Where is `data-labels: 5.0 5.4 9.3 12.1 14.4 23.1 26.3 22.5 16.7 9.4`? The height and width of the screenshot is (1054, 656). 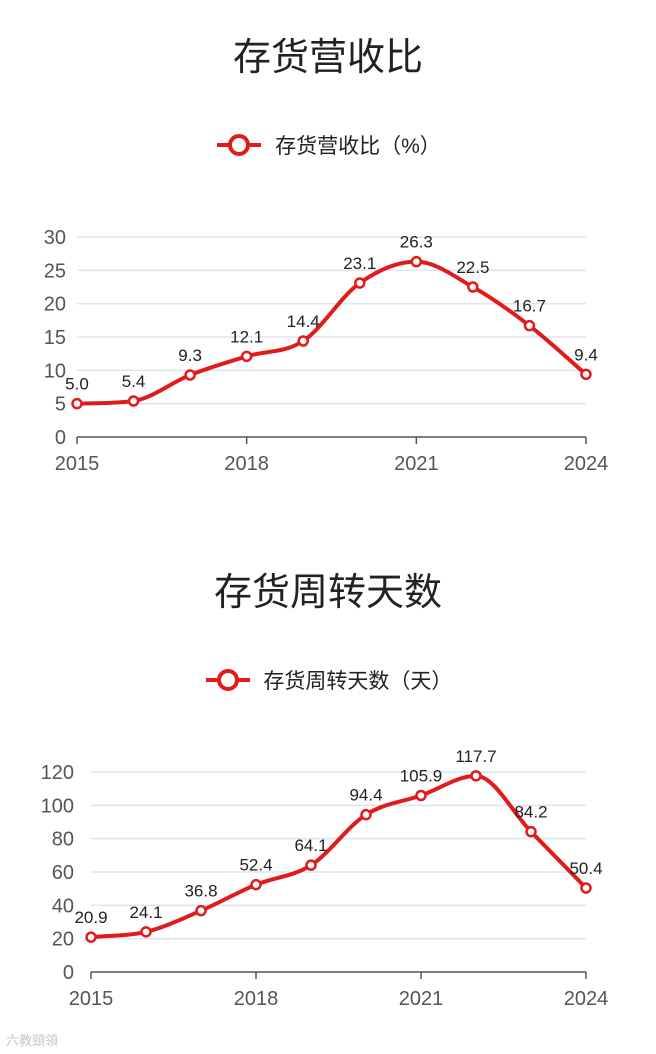
data-labels: 5.0 5.4 9.3 12.1 14.4 23.1 26.3 22.5 16.7 9.4 is located at coordinates (331, 313).